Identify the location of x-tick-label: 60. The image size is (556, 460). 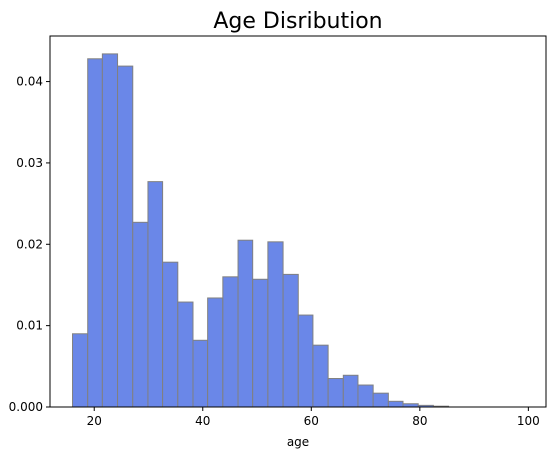
(311, 421).